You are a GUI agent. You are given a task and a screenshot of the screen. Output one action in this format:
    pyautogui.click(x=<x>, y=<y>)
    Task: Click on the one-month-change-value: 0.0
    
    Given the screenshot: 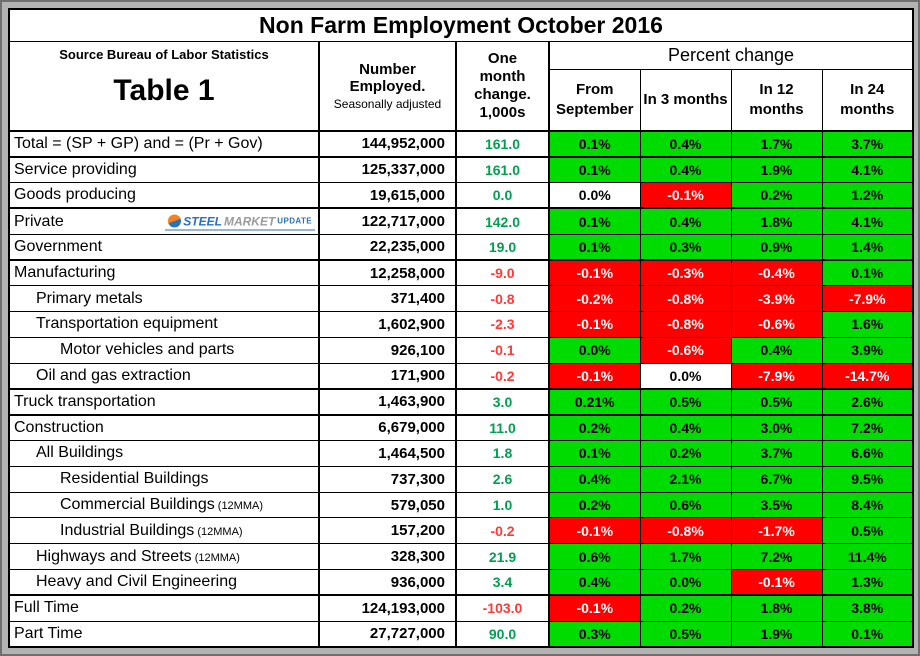 What is the action you would take?
    pyautogui.click(x=502, y=195)
    